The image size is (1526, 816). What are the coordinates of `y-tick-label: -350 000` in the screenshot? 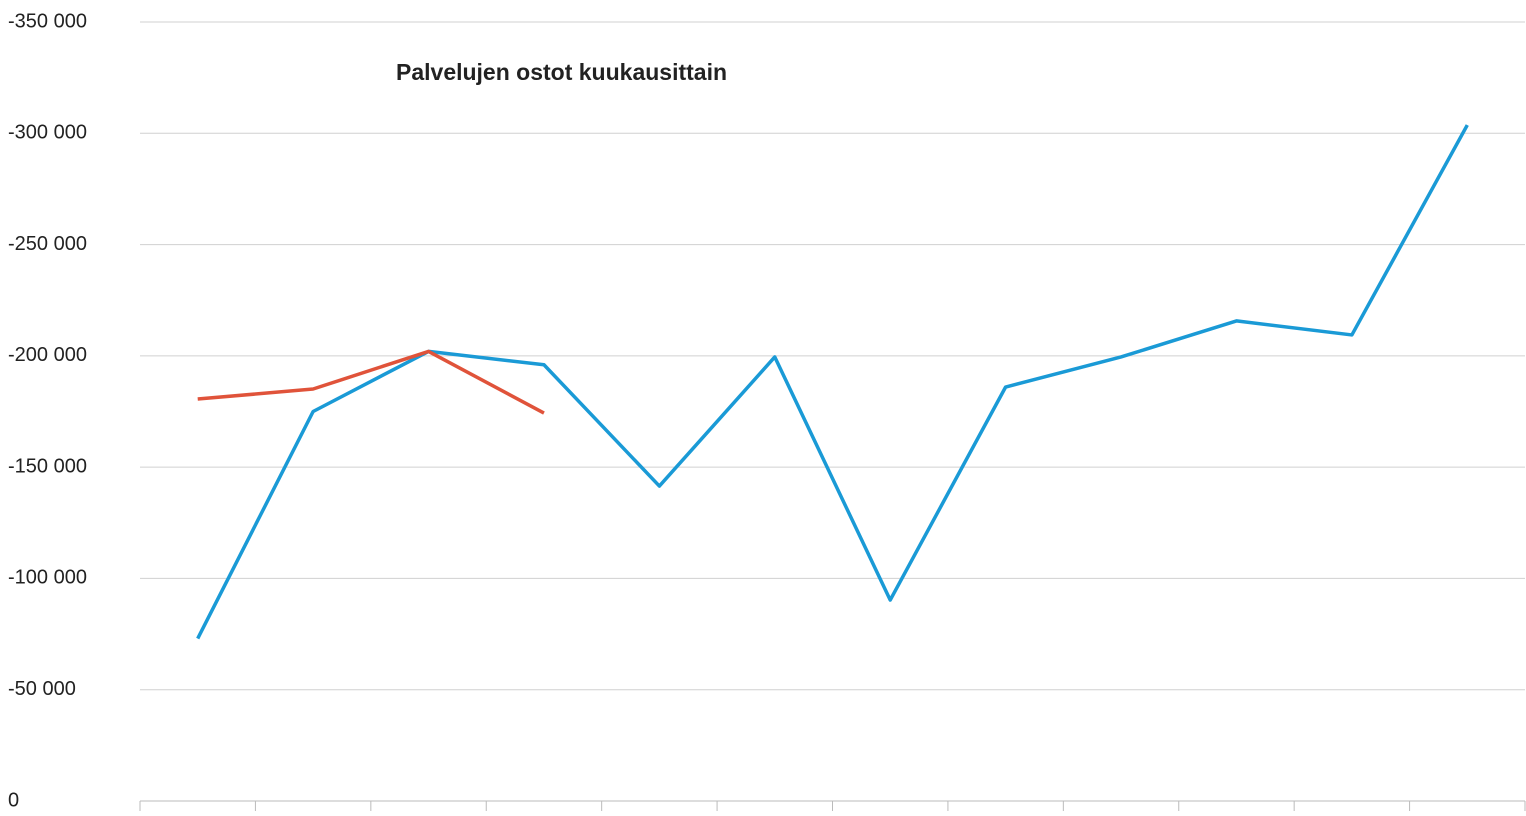 It's located at (47, 21).